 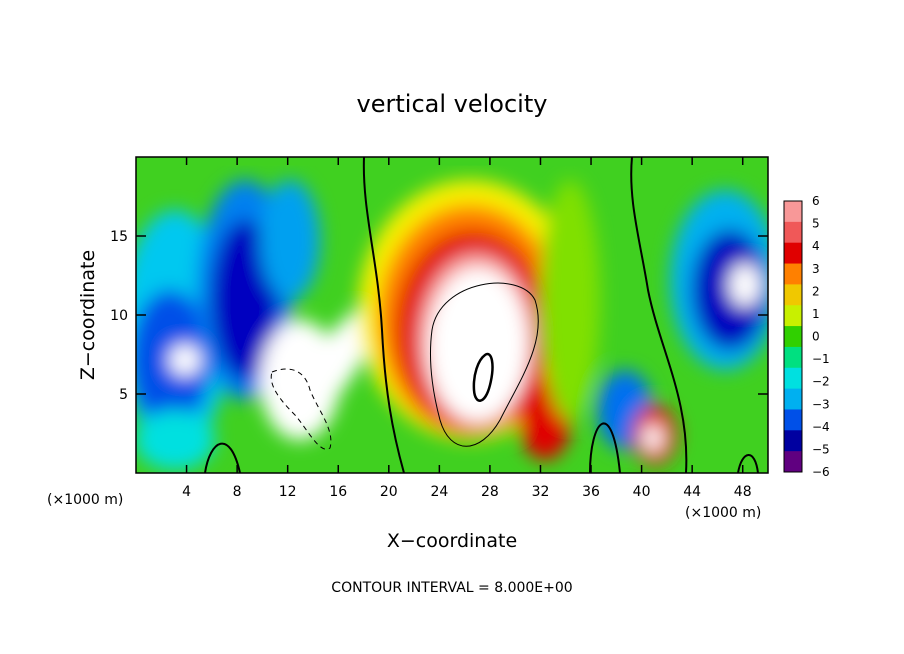 What do you see at coordinates (642, 492) in the screenshot?
I see `x-tick-label: 40` at bounding box center [642, 492].